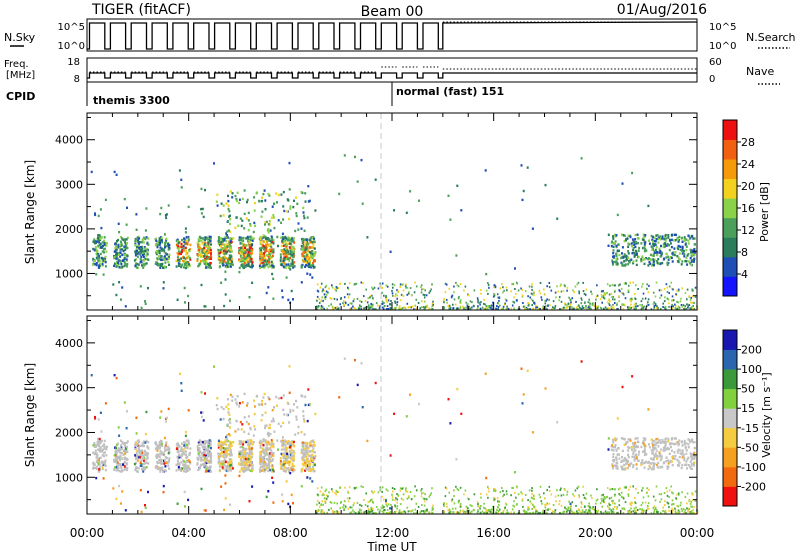  What do you see at coordinates (744, 274) in the screenshot?
I see `colorbar-tick-label: 4` at bounding box center [744, 274].